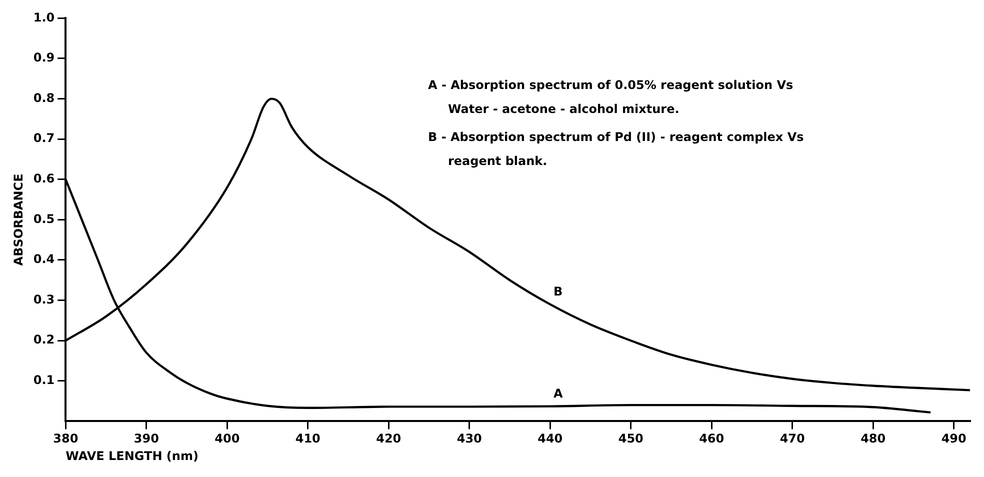  Describe the element at coordinates (631, 439) in the screenshot. I see `x-tick-label: 450` at that location.